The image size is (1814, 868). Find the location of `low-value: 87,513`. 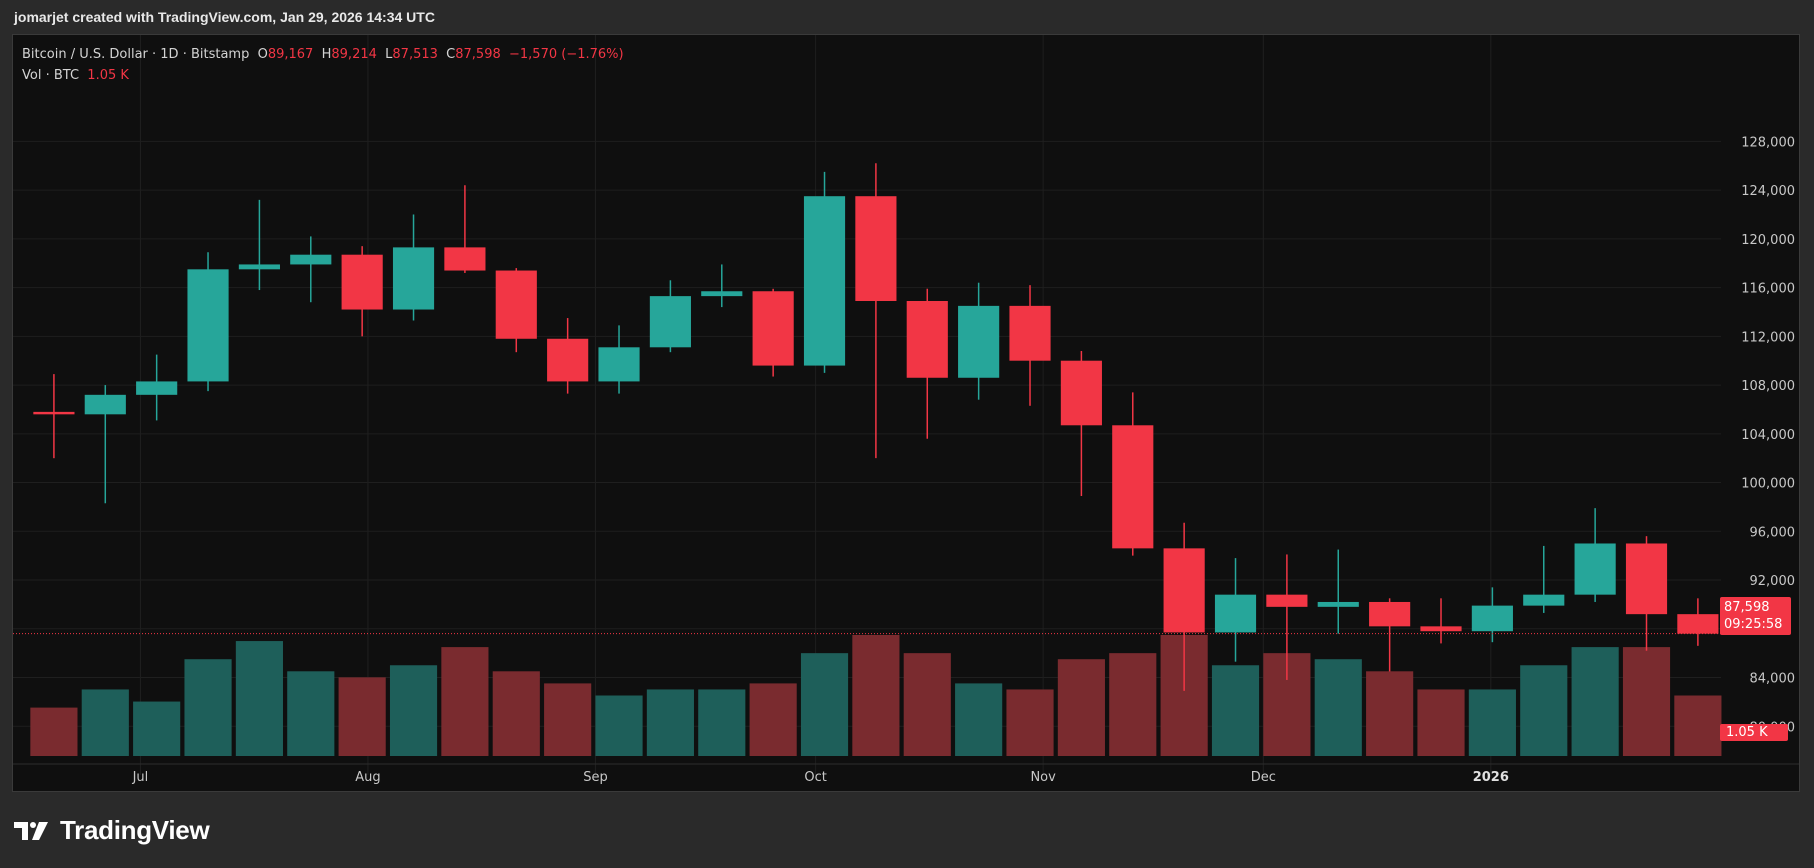

low-value: 87,513 is located at coordinates (415, 54).